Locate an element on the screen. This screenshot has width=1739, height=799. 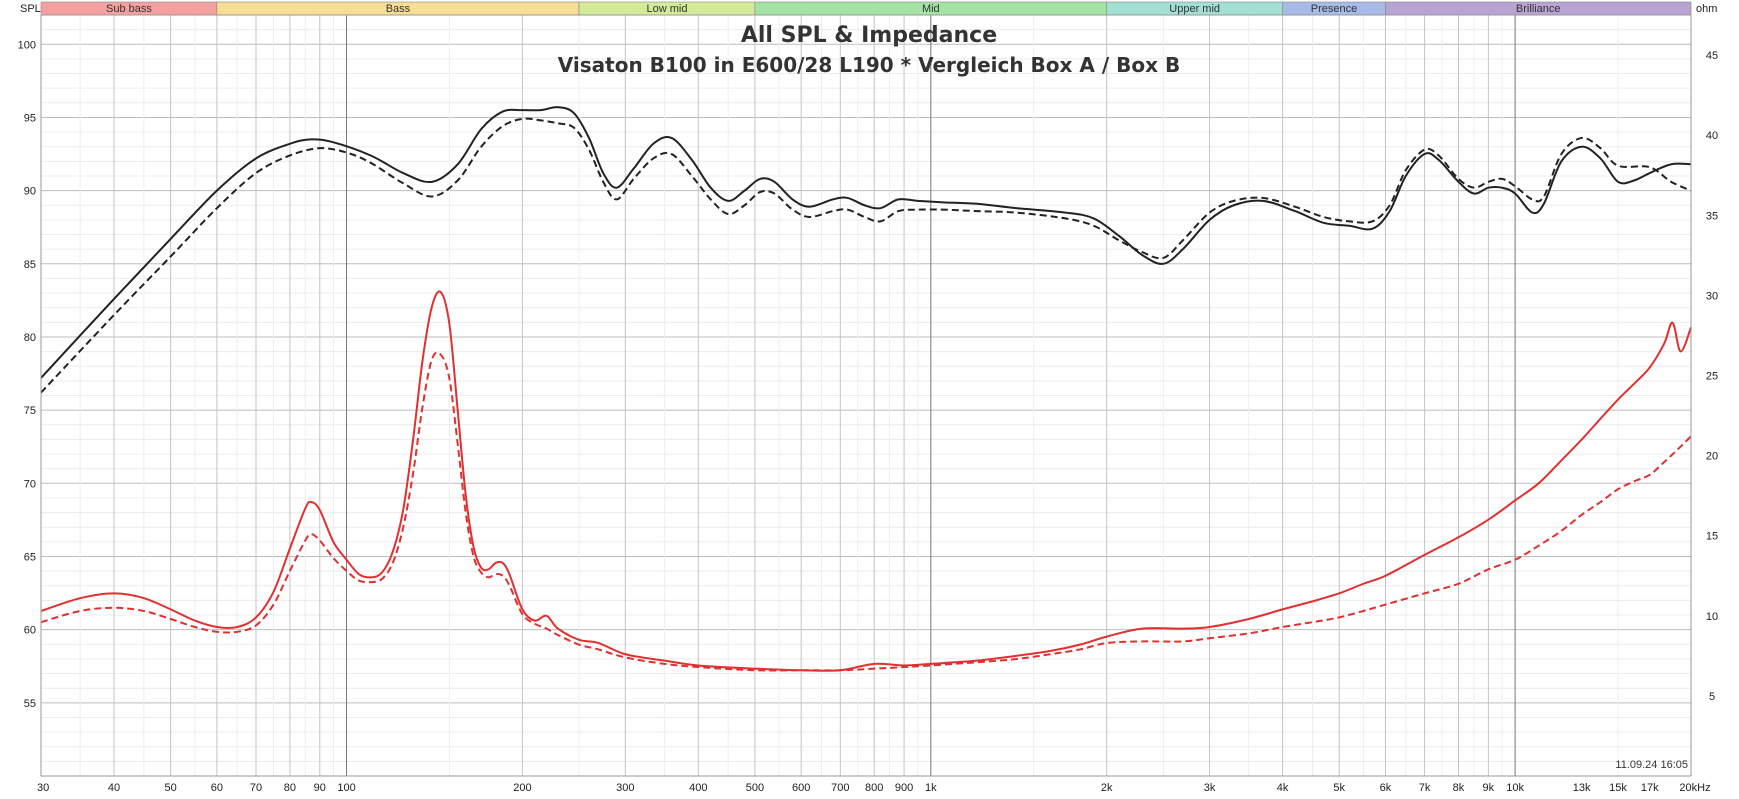
x-tick-label: 4k is located at coordinates (1283, 788).